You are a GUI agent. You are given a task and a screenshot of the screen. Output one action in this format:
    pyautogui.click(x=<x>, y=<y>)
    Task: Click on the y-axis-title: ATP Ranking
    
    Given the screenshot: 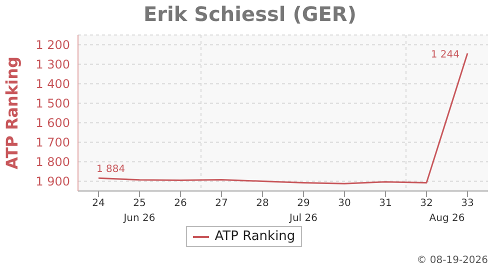 What is the action you would take?
    pyautogui.click(x=12, y=113)
    